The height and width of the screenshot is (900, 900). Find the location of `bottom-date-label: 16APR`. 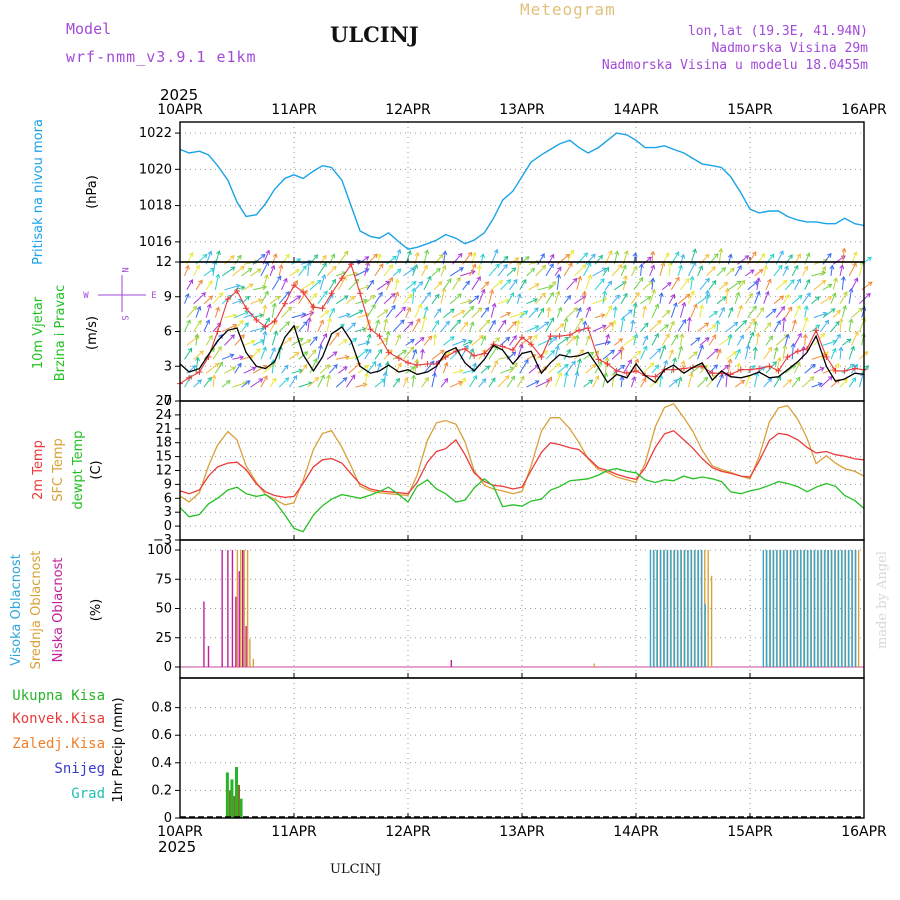

bottom-date-label: 16APR is located at coordinates (864, 832).